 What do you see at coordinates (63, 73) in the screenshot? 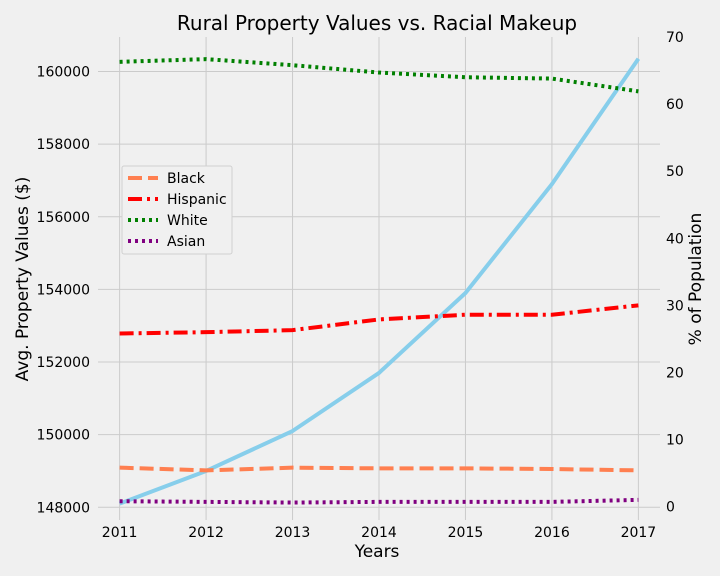
I see `left-tick-label: 160000` at bounding box center [63, 73].